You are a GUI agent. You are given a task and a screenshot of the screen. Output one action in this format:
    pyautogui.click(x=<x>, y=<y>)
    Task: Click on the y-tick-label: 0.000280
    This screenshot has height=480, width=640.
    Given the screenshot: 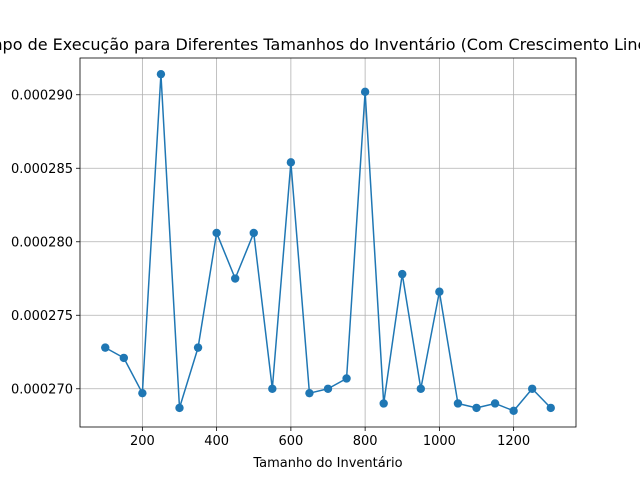 What is the action you would take?
    pyautogui.click(x=42, y=242)
    